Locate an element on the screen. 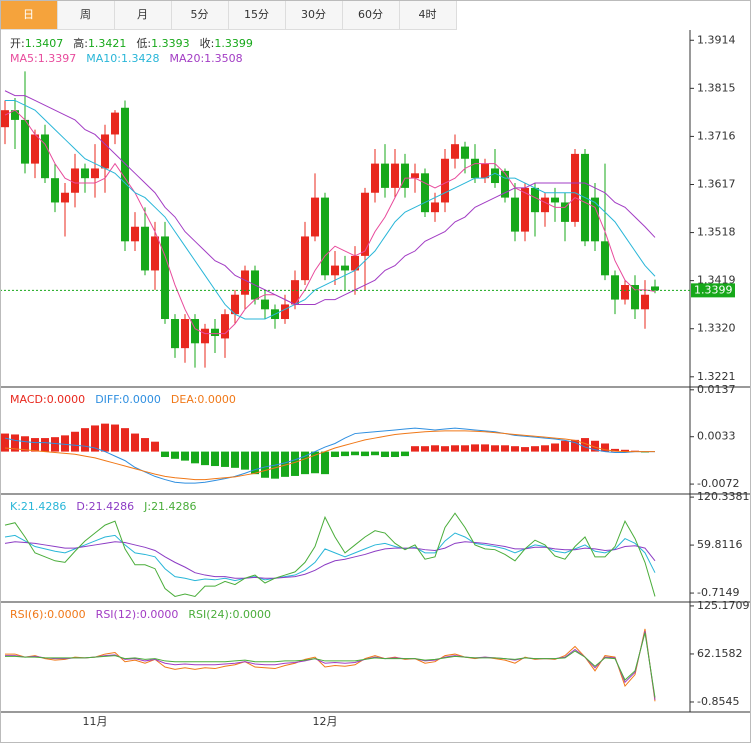  y-tick-label: -0.0072 is located at coordinates (718, 483).